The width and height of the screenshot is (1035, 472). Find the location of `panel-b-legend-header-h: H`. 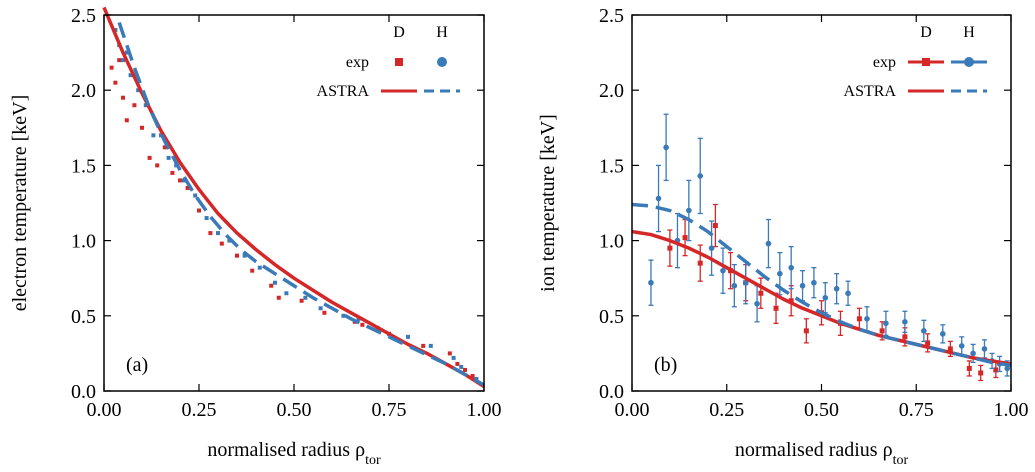

panel-b-legend-header-h: H is located at coordinates (969, 32).